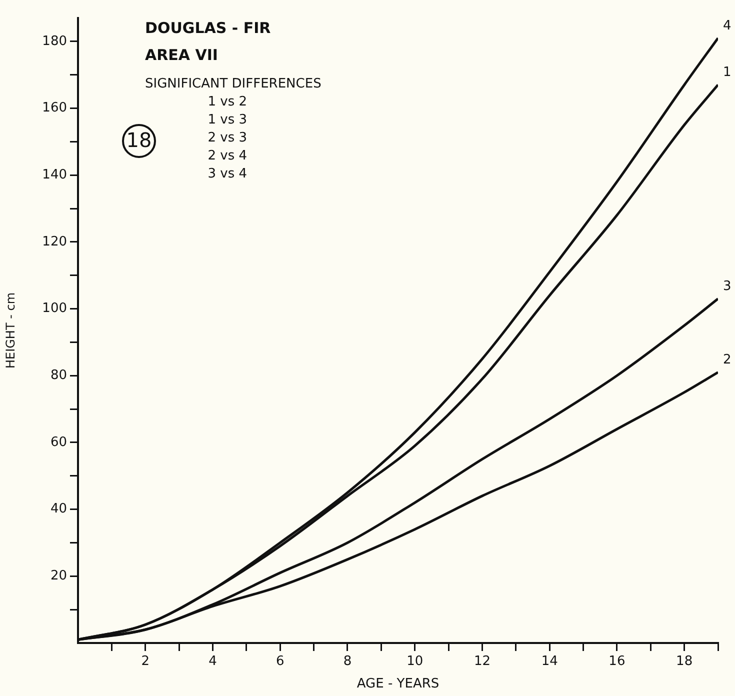 The image size is (735, 696). I want to click on x-tick-label: 12, so click(482, 662).